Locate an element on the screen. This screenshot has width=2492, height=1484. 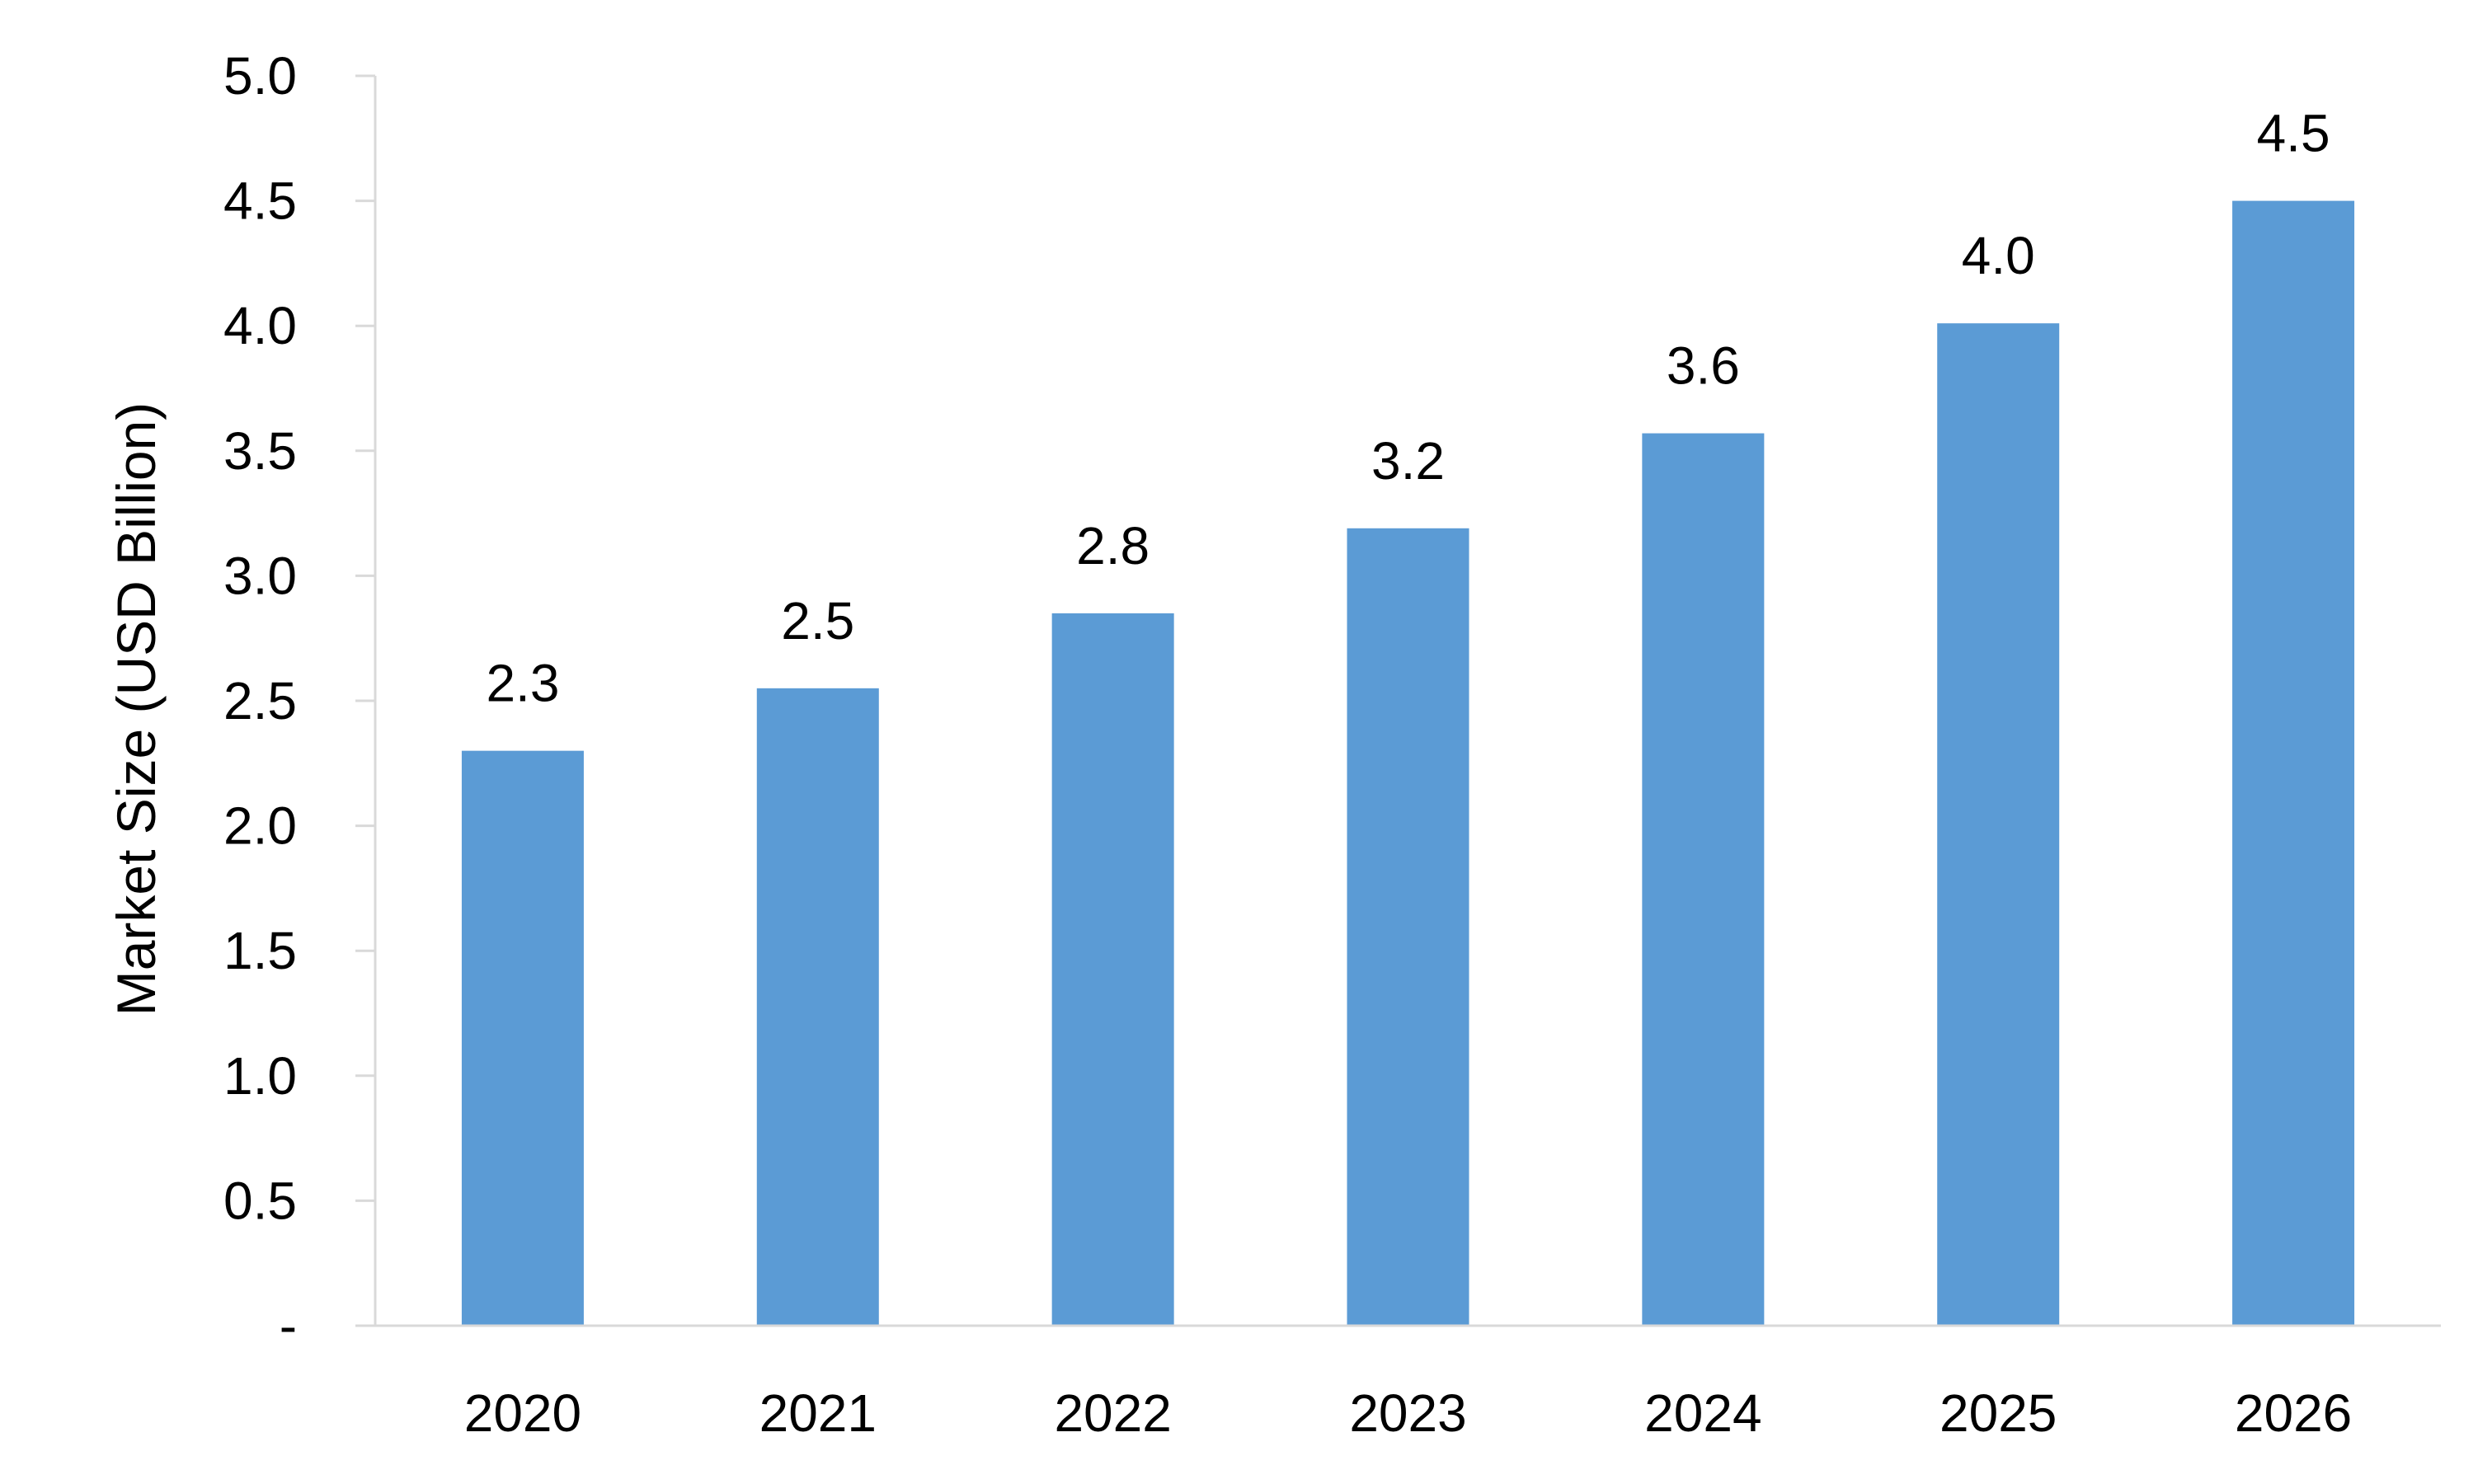
bar-2021 is located at coordinates (817, 1007).